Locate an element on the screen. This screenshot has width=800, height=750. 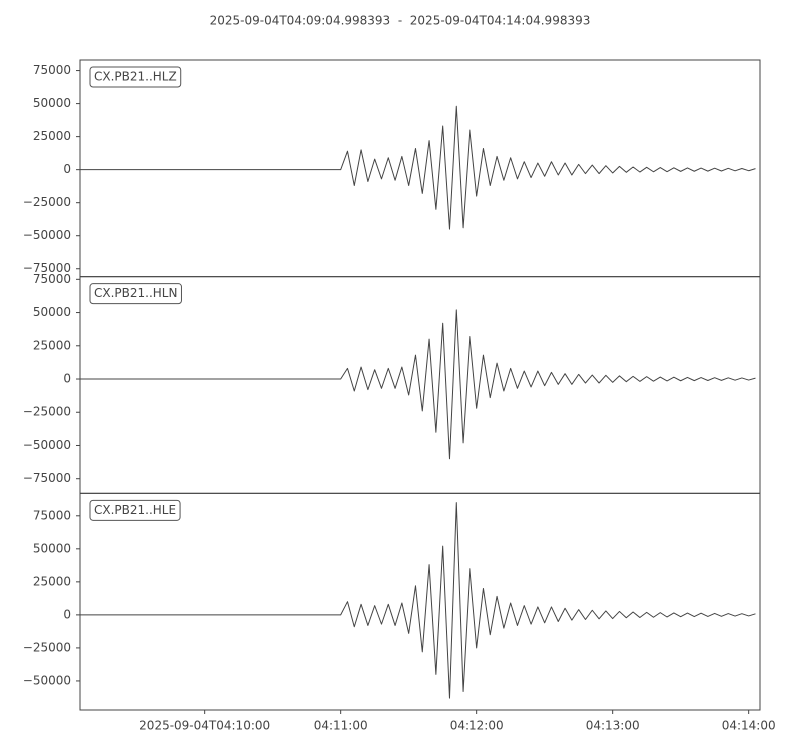
trace-label: CX.PB21..HLZ is located at coordinates (135, 77).